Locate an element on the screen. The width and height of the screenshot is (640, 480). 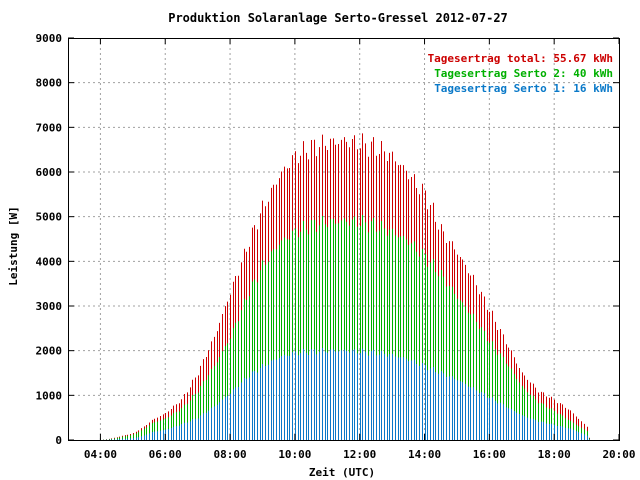
x-tick-label: 12:00 is located at coordinates (359, 454).